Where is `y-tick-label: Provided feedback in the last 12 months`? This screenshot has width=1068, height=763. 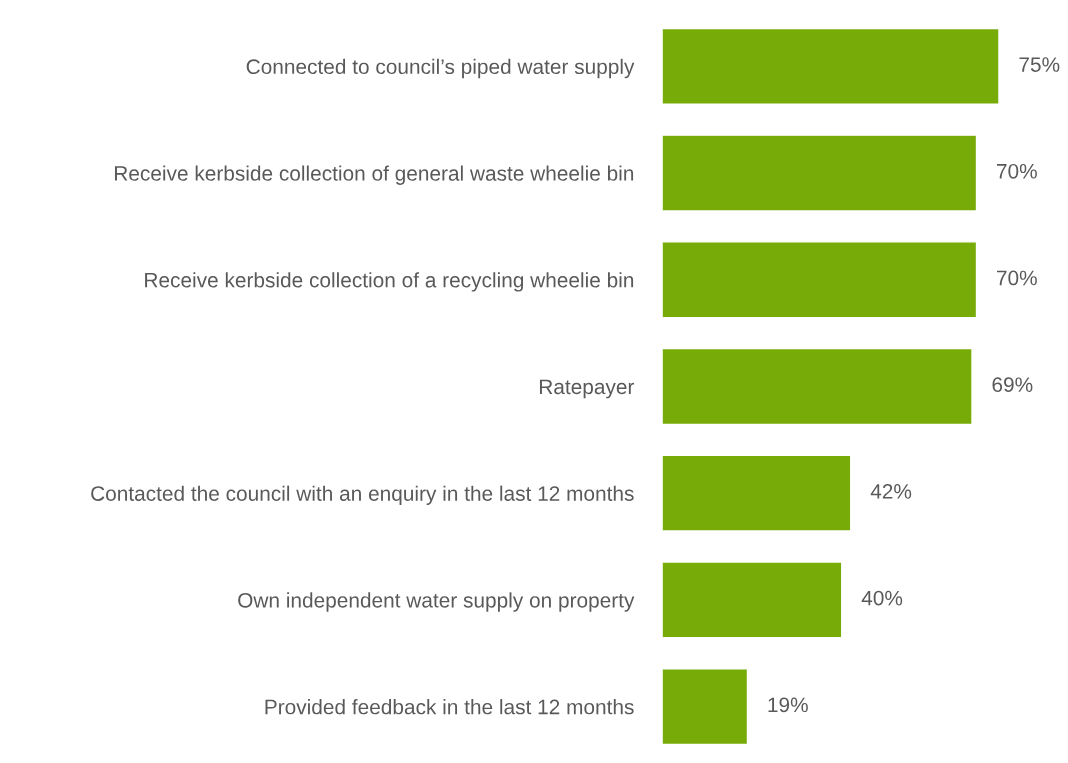
y-tick-label: Provided feedback in the last 12 months is located at coordinates (449, 707).